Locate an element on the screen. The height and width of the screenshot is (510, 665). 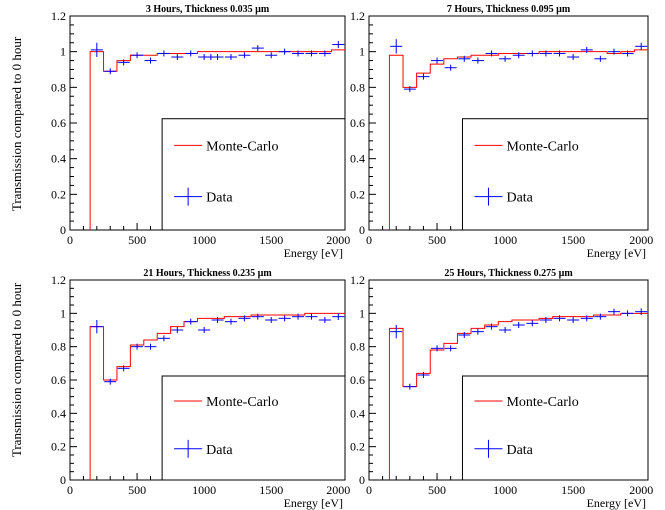
legend: Monte-Carlo Data is located at coordinates (253, 174).